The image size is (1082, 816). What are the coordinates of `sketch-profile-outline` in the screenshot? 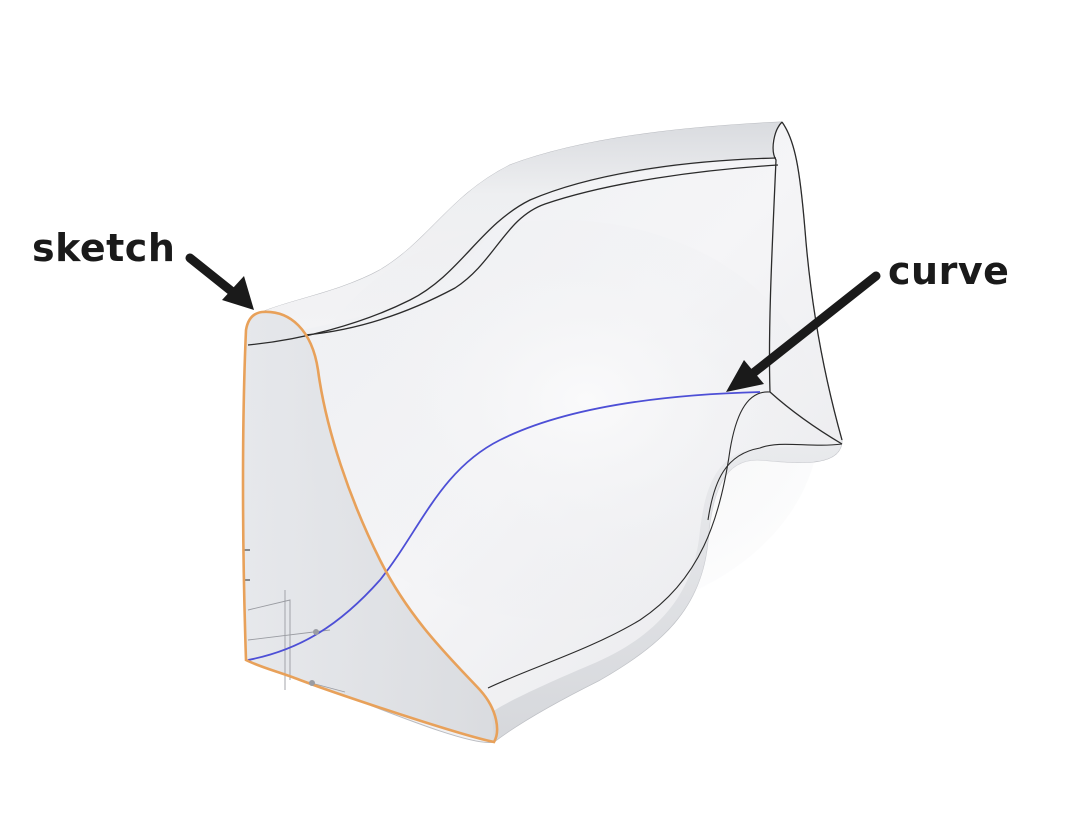 It's located at (370, 527).